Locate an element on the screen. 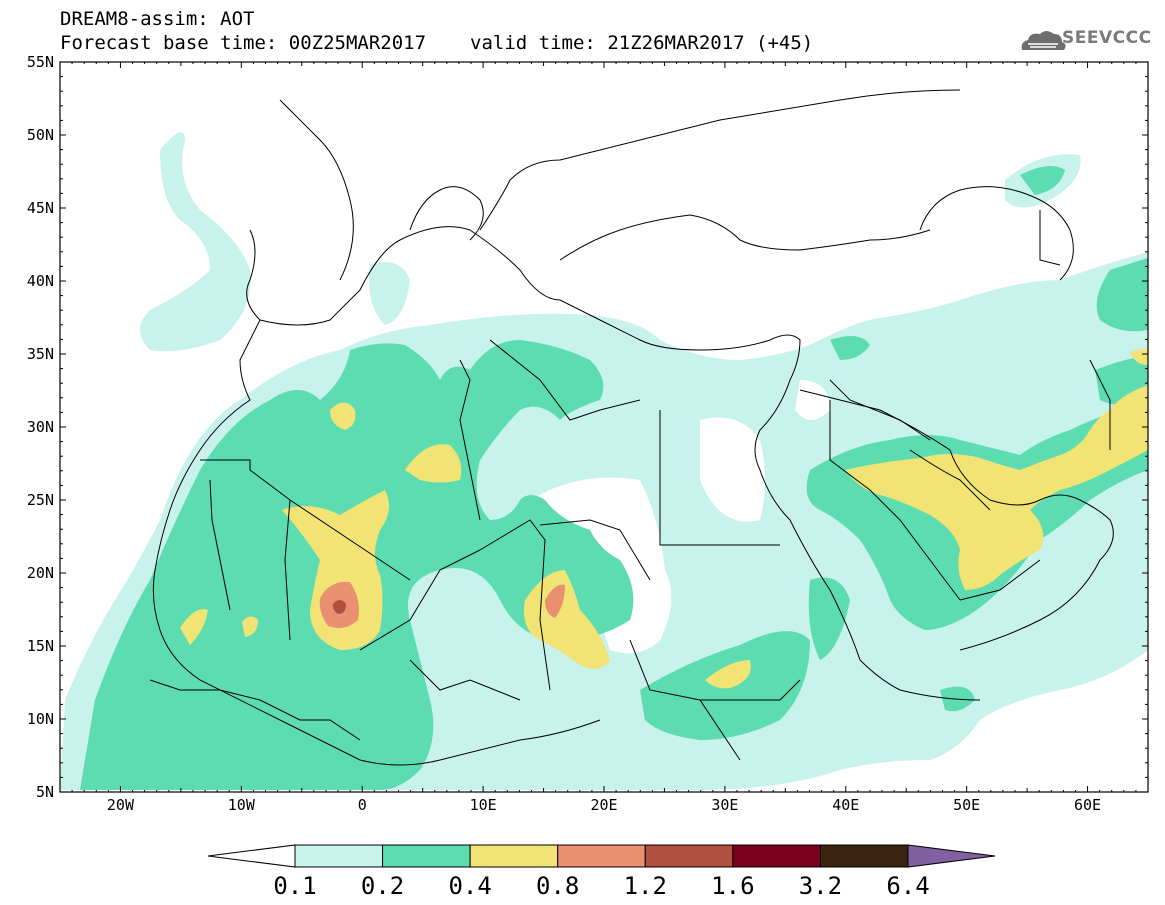 The width and height of the screenshot is (1165, 905). lon-label: 50E is located at coordinates (966, 805).